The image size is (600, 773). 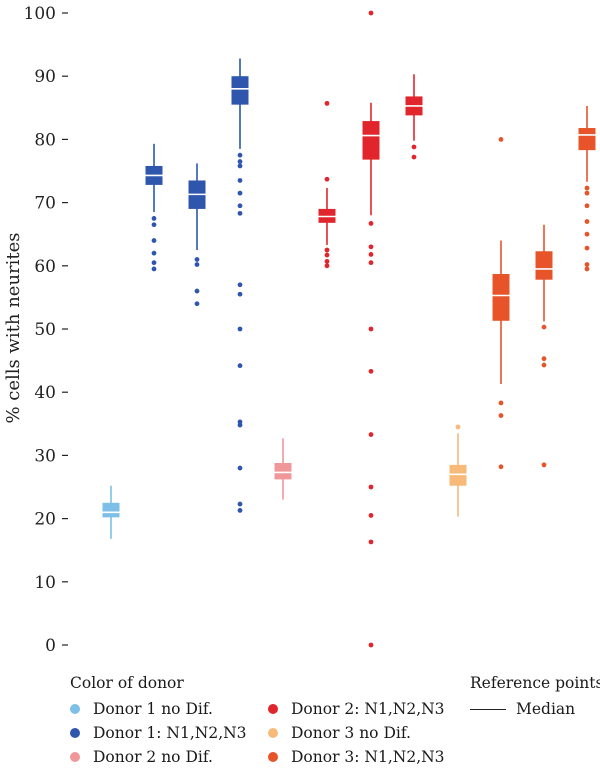 What do you see at coordinates (45, 204) in the screenshot?
I see `y-tick-label: 70` at bounding box center [45, 204].